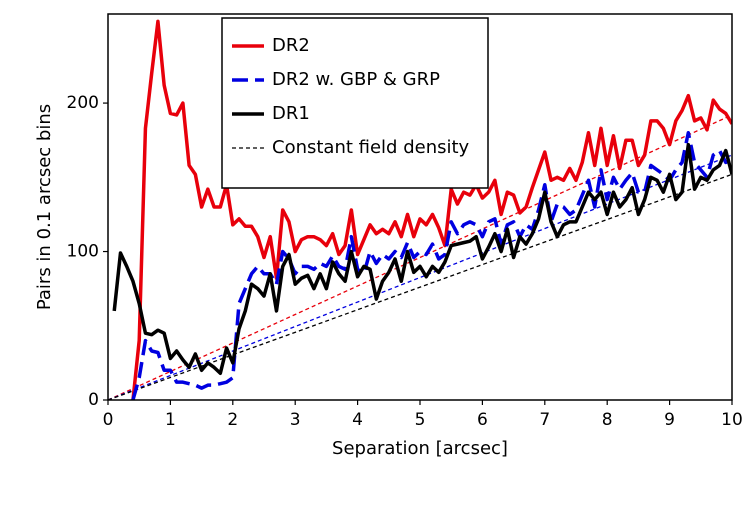 The image size is (747, 511). What do you see at coordinates (291, 45) in the screenshot?
I see `legend-label: DR2` at bounding box center [291, 45].